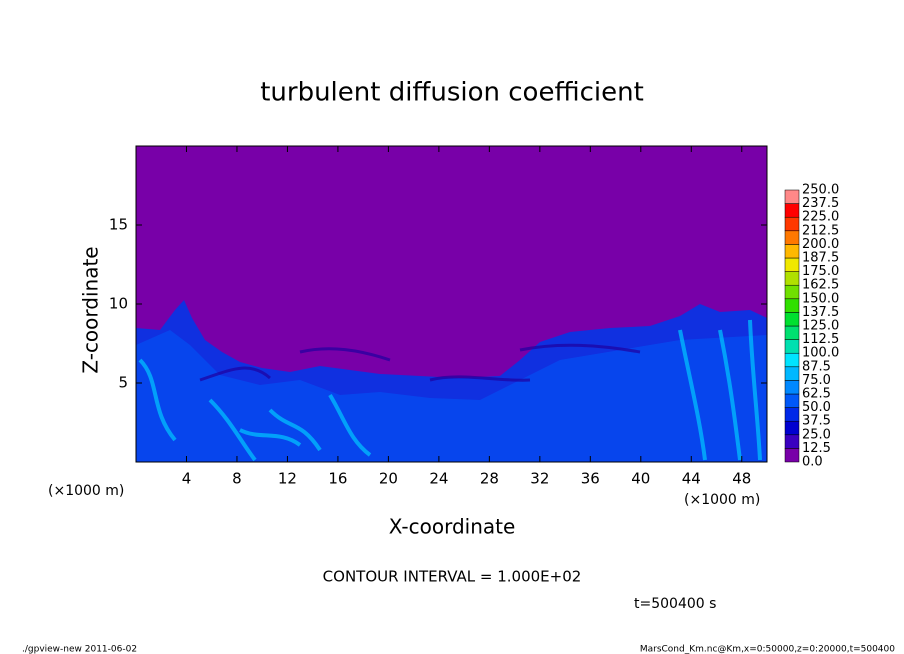  What do you see at coordinates (820, 353) in the screenshot?
I see `colorbar-label: 100.0` at bounding box center [820, 353].